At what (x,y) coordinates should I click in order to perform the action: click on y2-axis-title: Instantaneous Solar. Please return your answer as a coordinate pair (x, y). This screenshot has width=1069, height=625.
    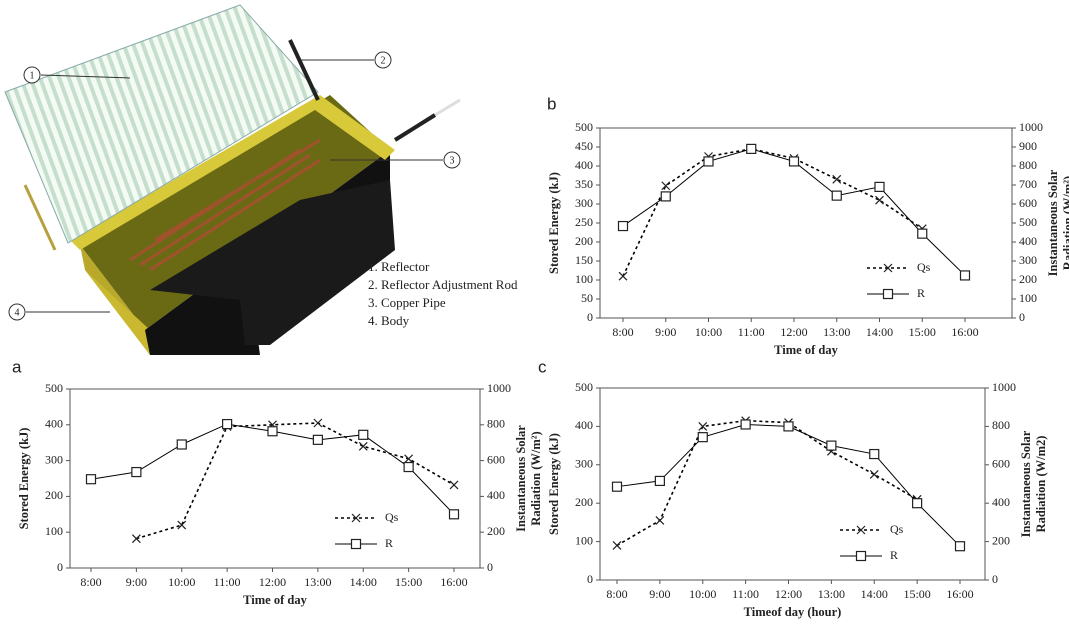
    Looking at the image, I should click on (1053, 222).